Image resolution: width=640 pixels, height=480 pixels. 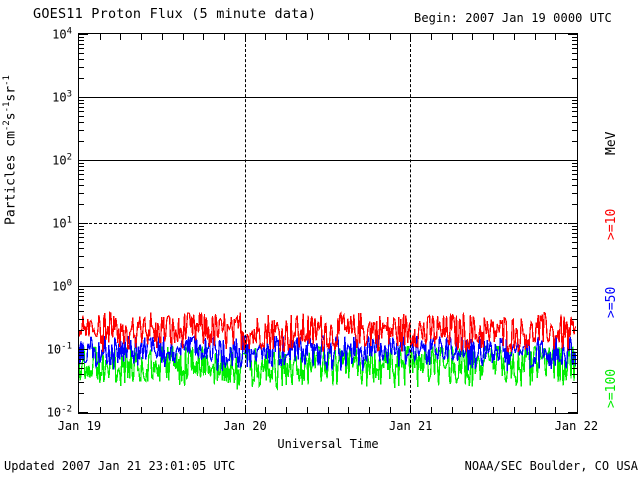 I want to click on x-axis-tick-label: Jan 22, so click(x=576, y=426).